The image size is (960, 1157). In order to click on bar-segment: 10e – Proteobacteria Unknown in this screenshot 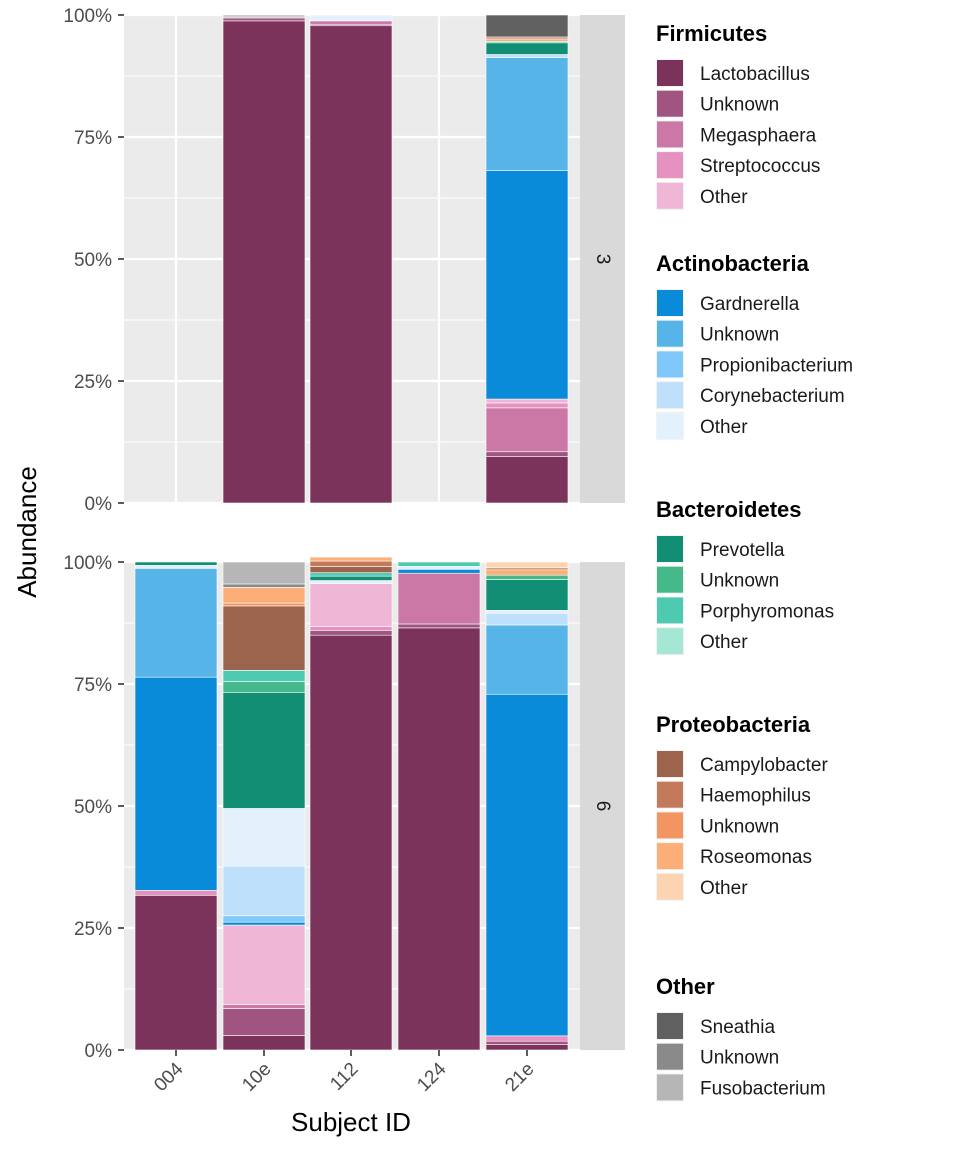, I will do `click(264, 604)`.